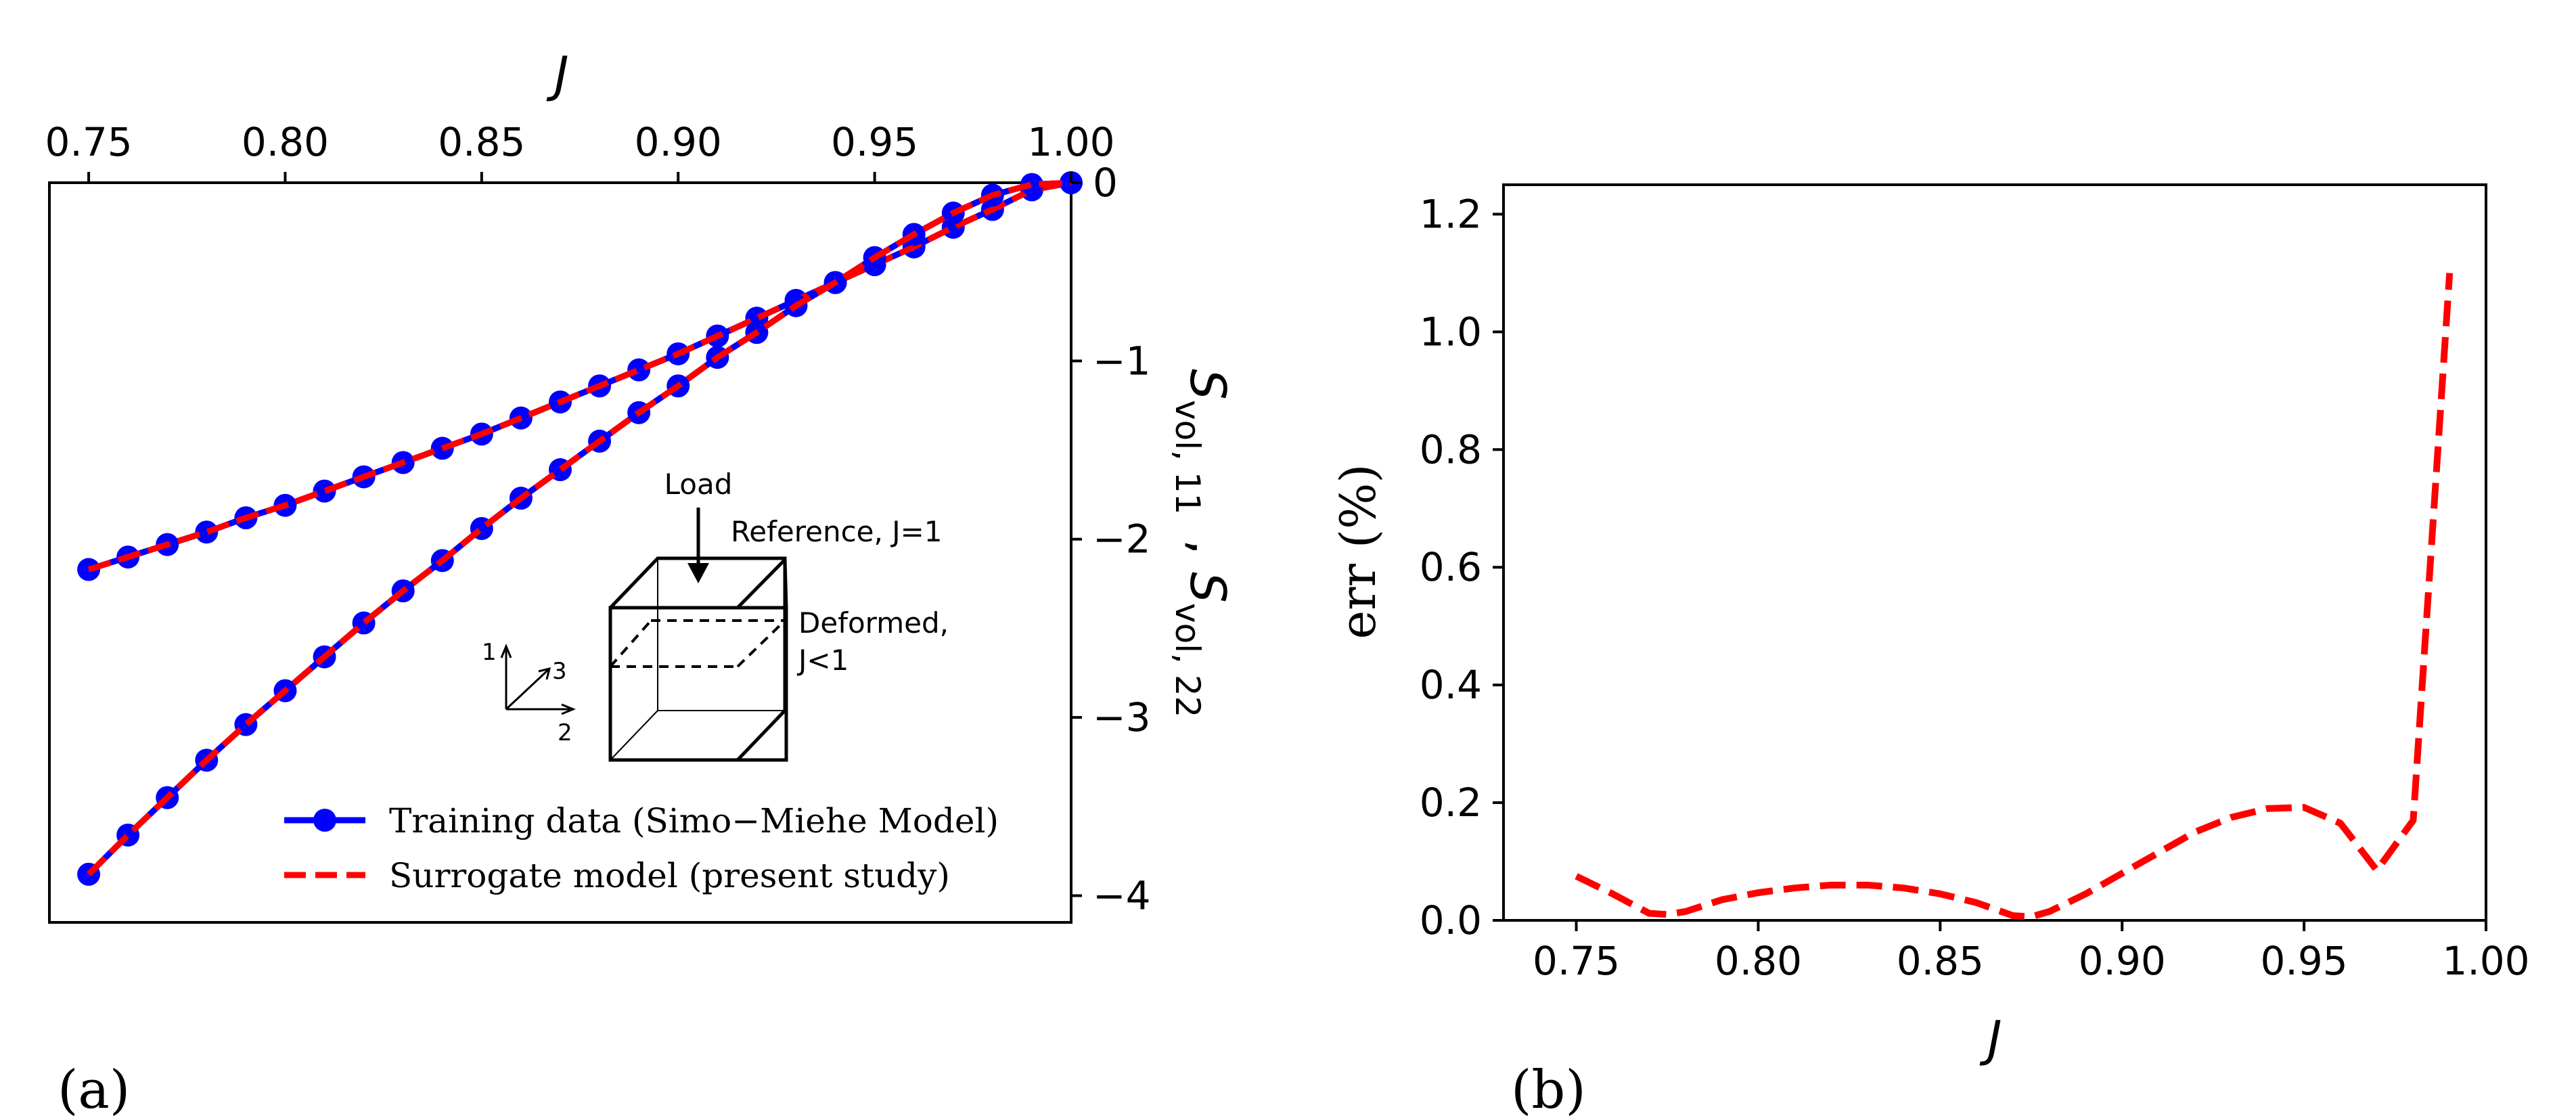  I want to click on reference-box, so click(698, 659).